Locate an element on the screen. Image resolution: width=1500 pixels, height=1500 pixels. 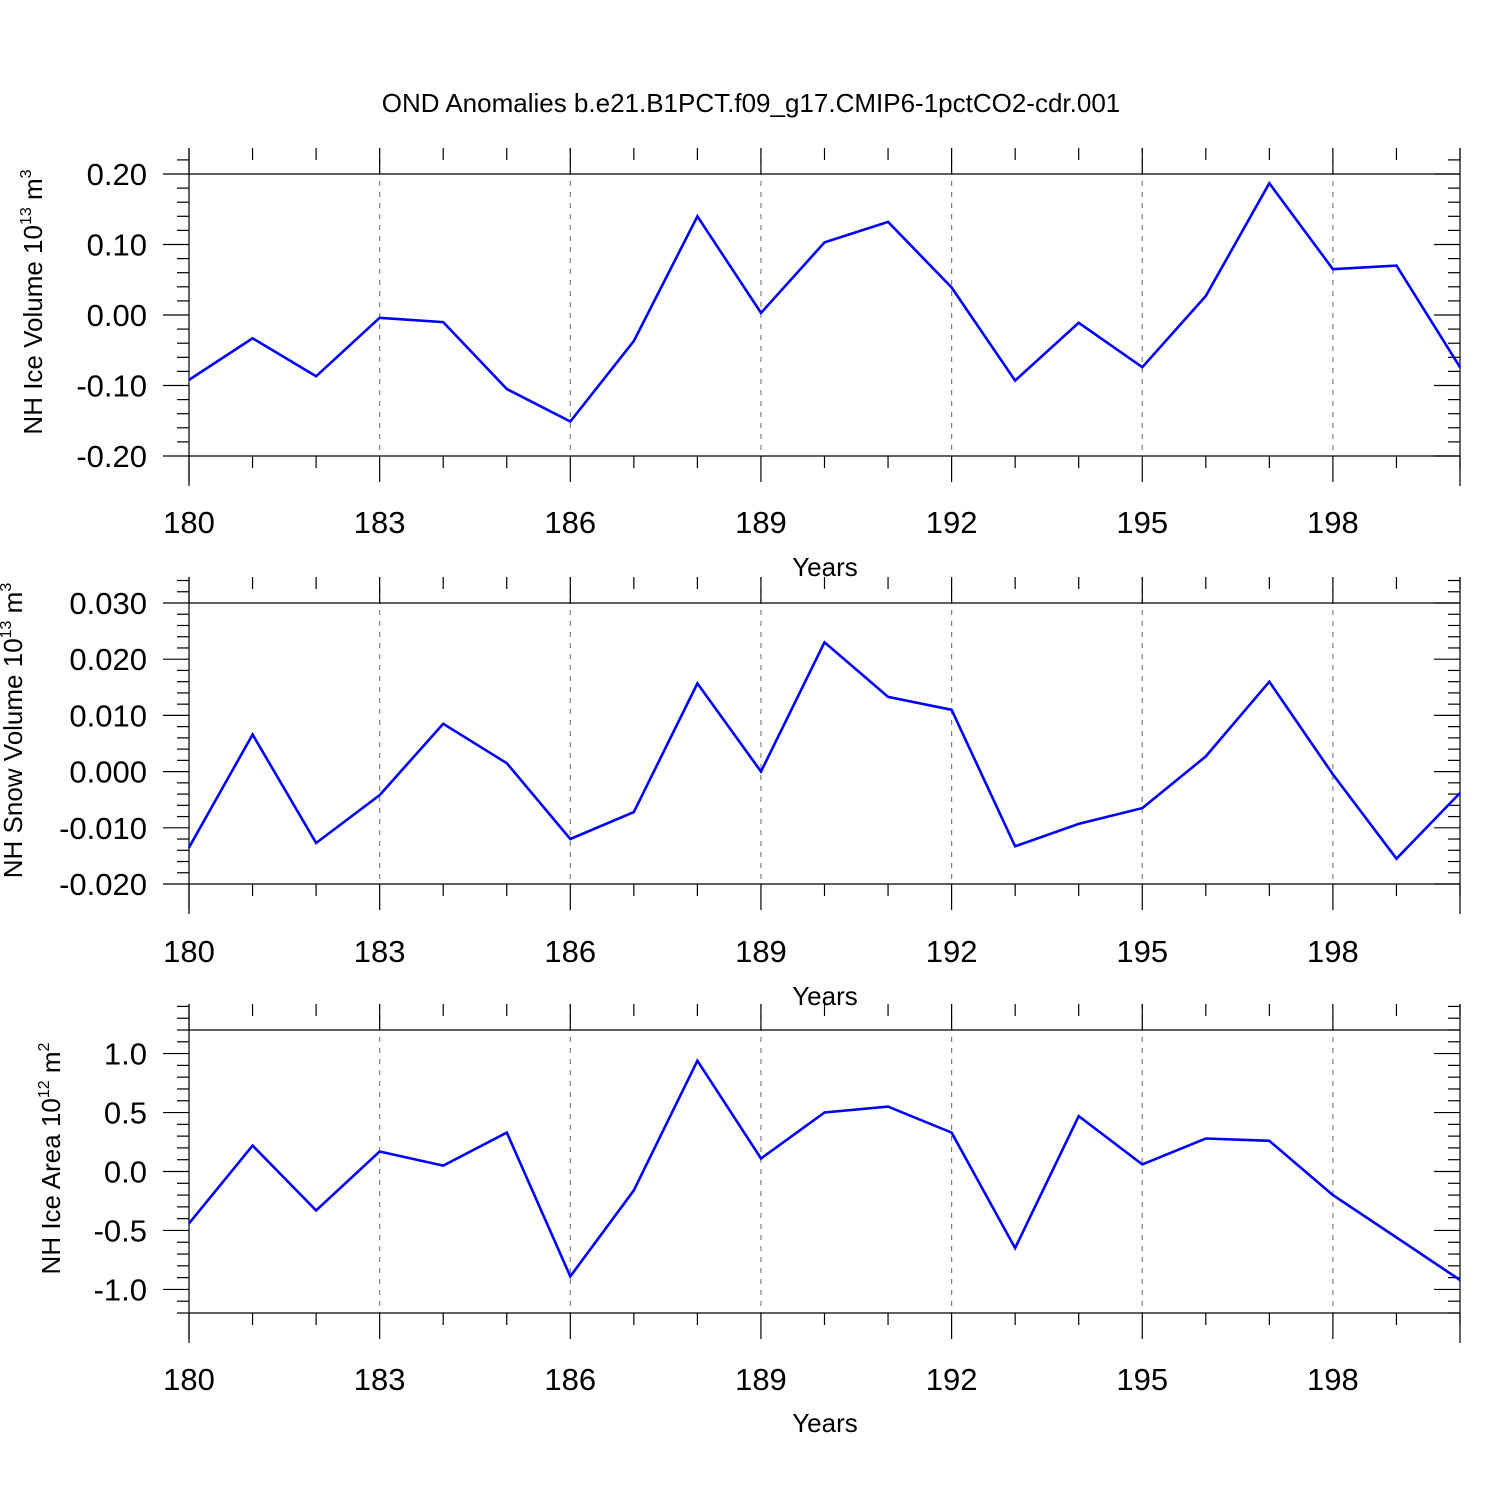
y-tick-label: -0.010 is located at coordinates (103, 828).